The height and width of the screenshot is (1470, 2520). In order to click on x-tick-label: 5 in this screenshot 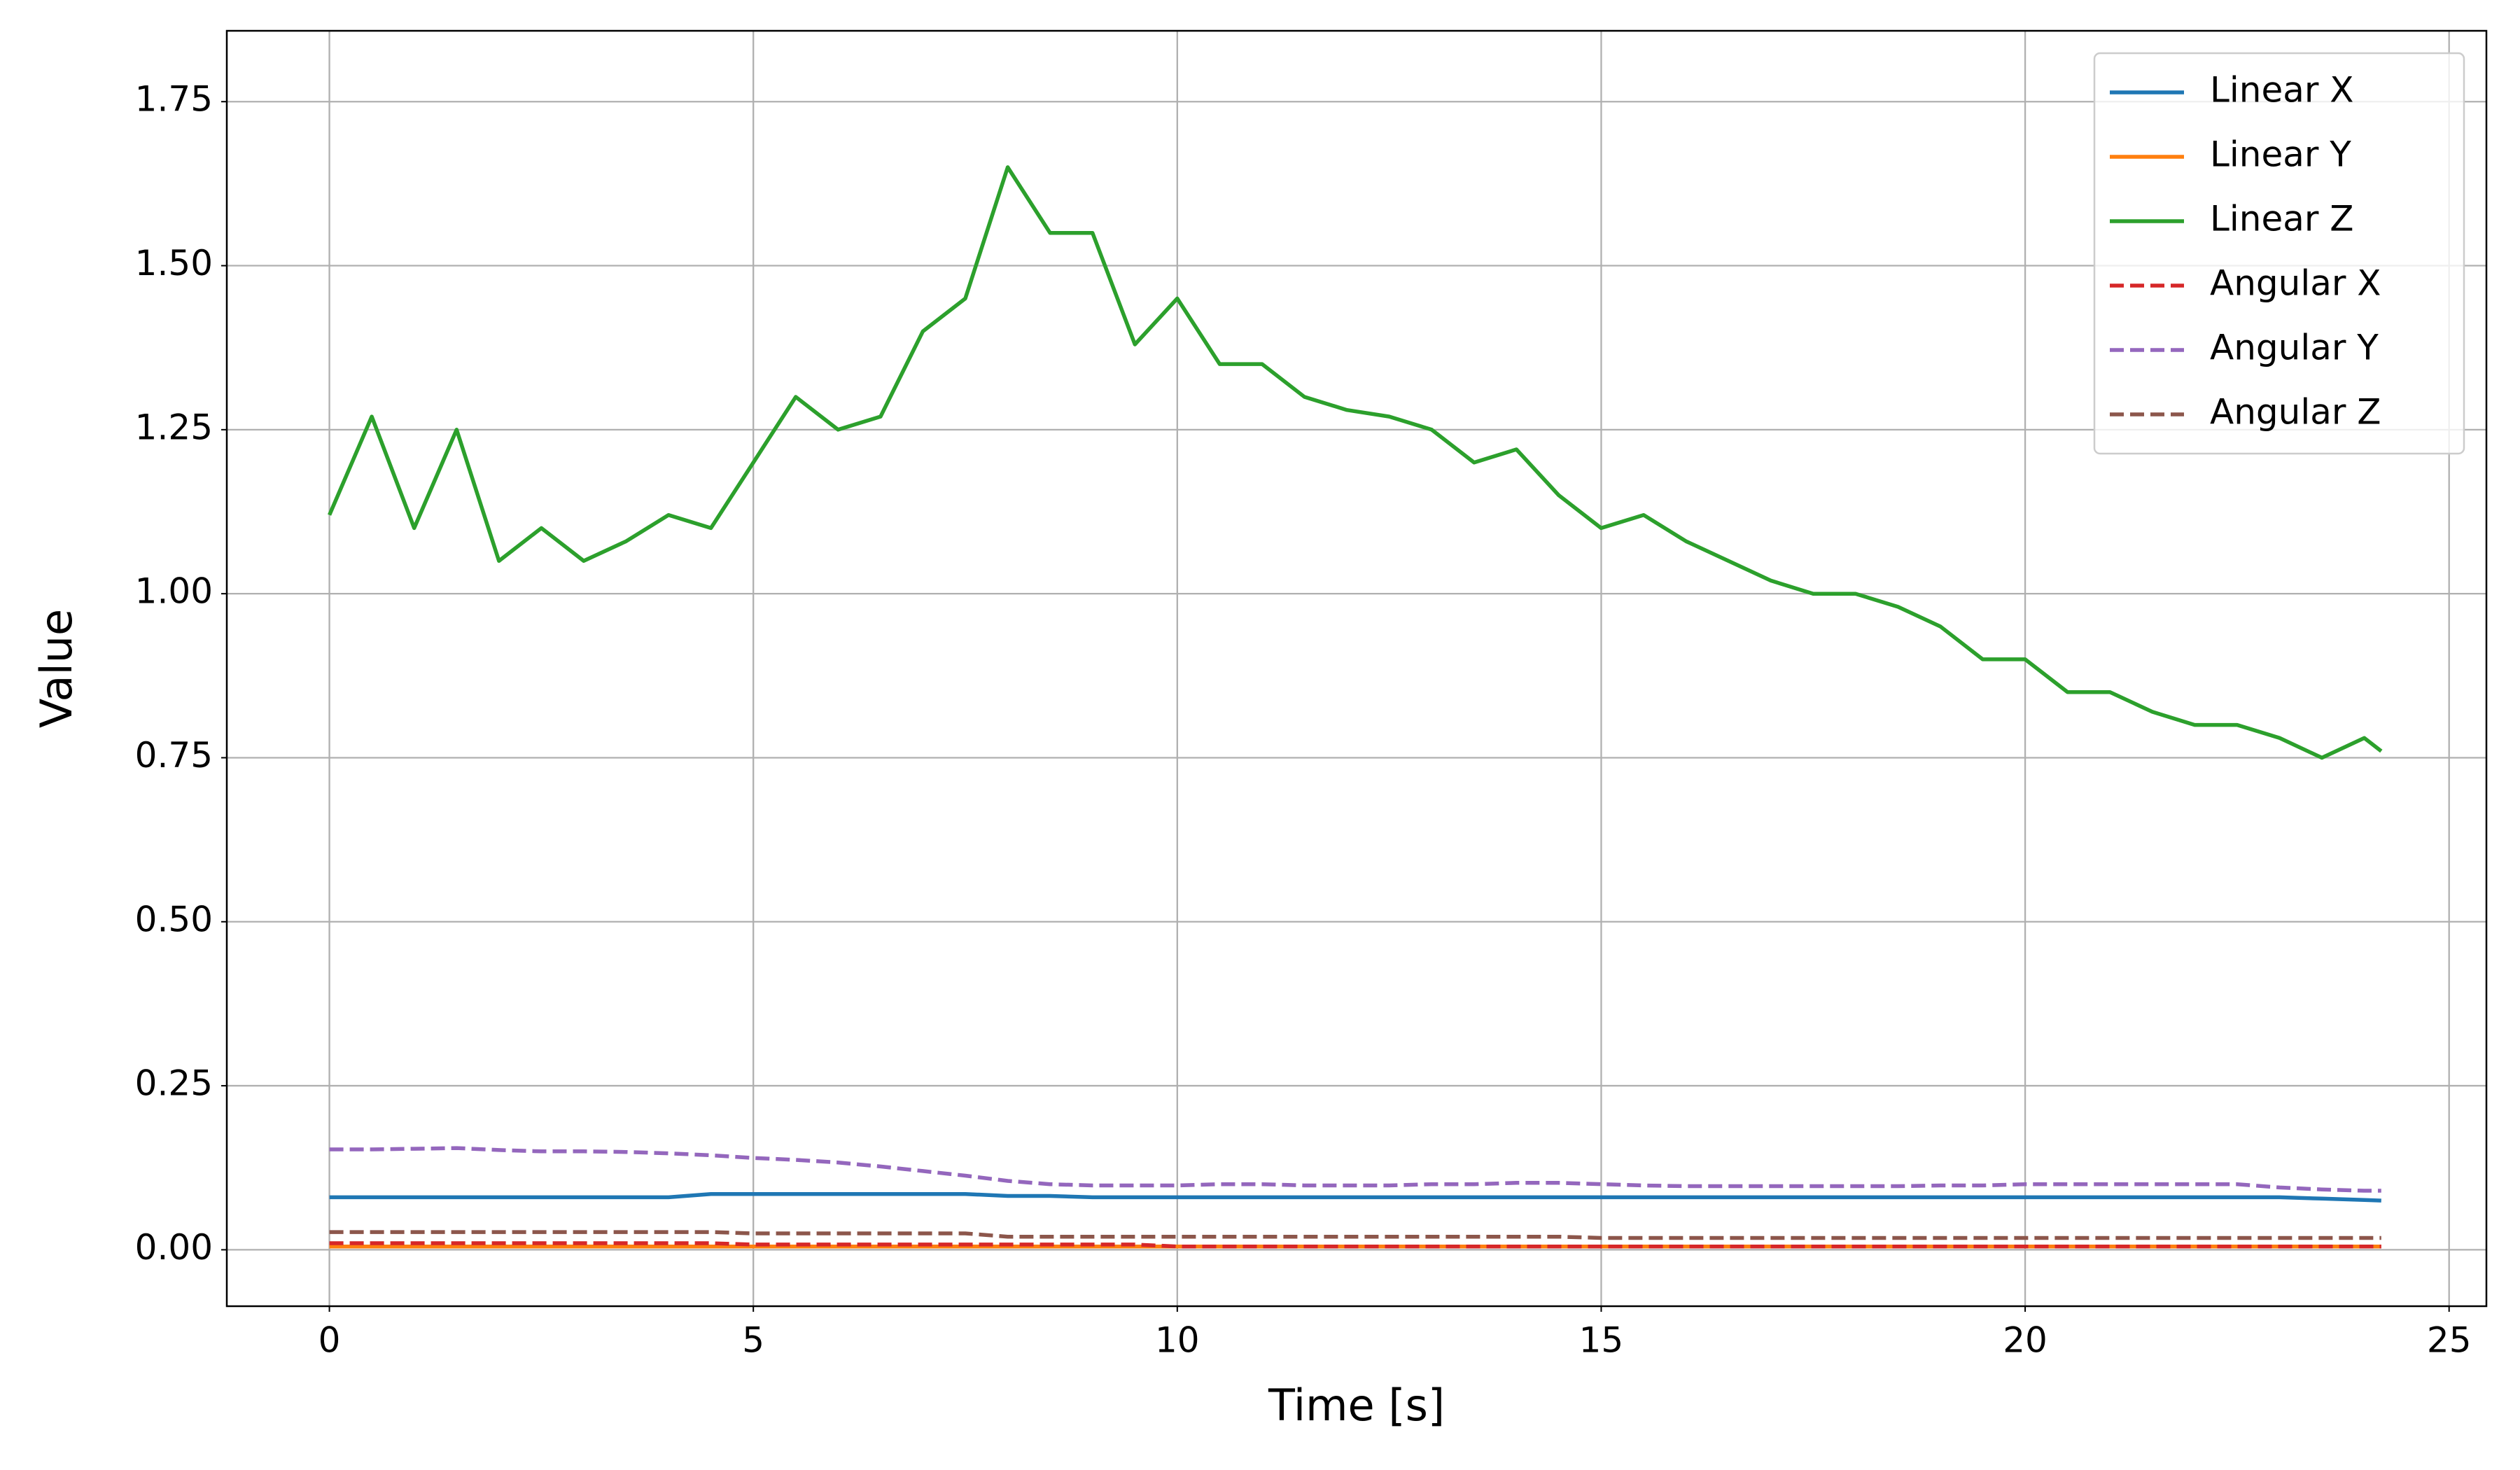, I will do `click(753, 1340)`.